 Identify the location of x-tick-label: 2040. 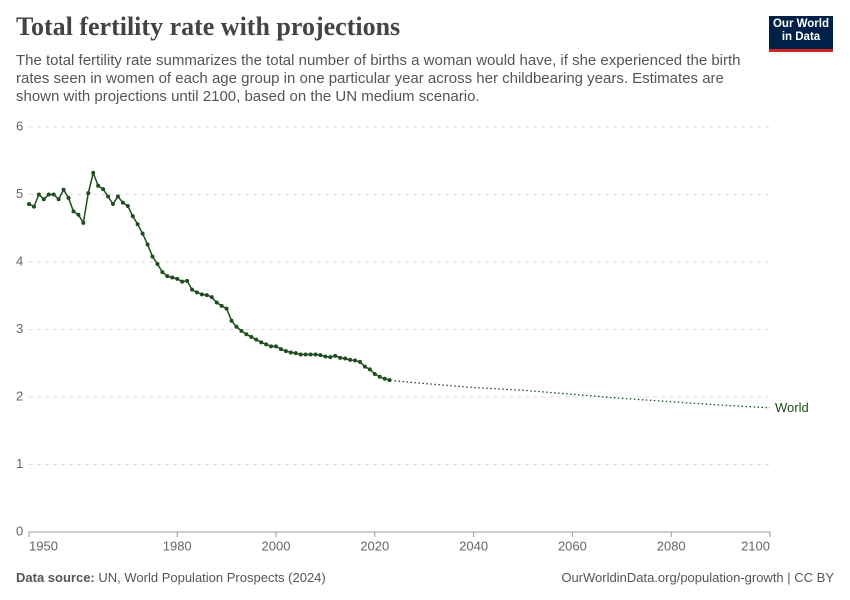
(473, 545).